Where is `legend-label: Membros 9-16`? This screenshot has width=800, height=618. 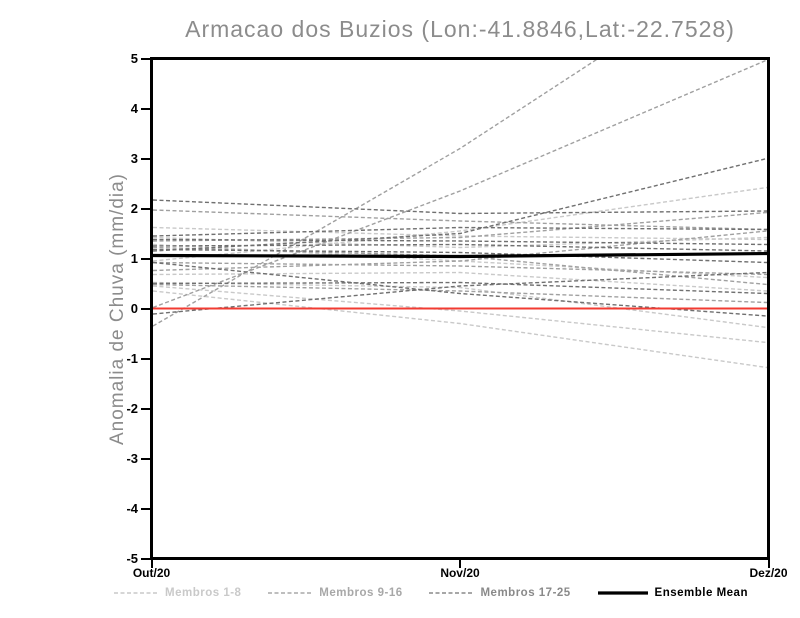
legend-label: Membros 9-16 is located at coordinates (361, 593).